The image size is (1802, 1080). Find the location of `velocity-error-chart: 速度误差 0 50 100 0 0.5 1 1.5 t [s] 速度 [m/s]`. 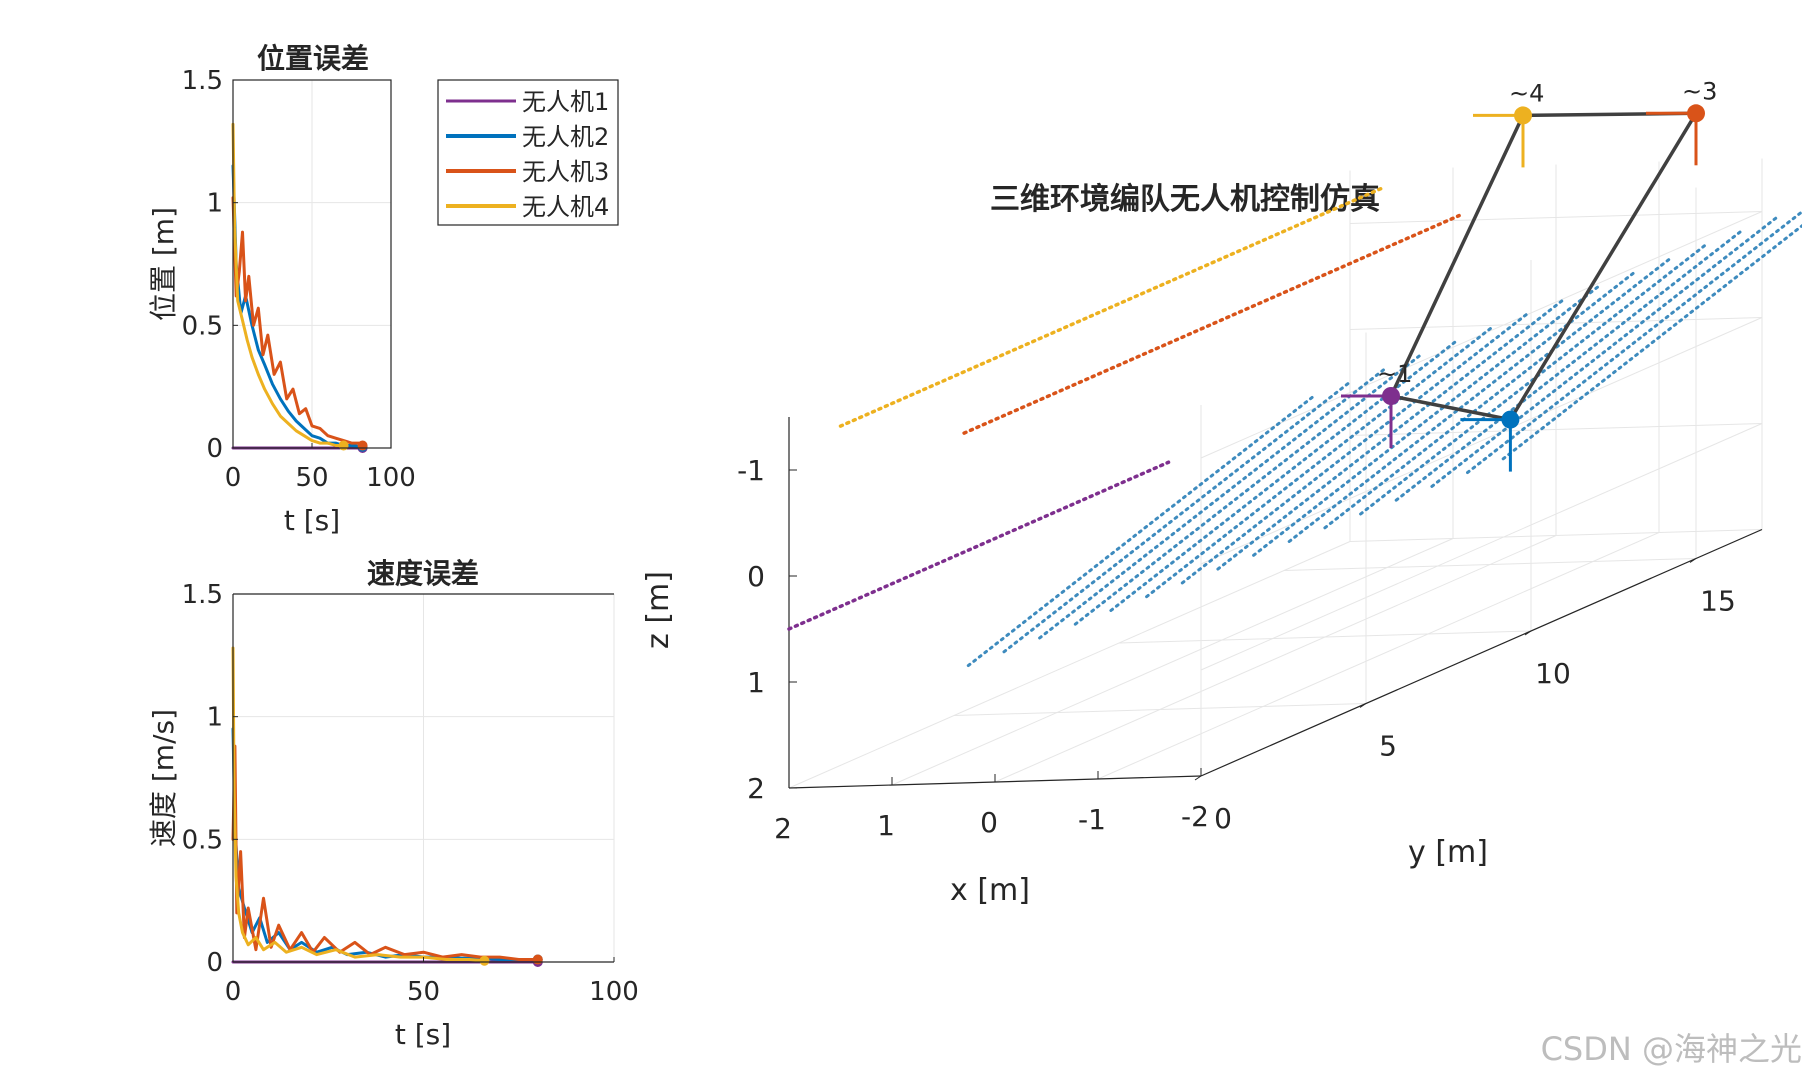

velocity-error-chart: 速度误差 0 50 100 0 0.5 1 1.5 t [s] 速度 [m/s] is located at coordinates (393, 804).